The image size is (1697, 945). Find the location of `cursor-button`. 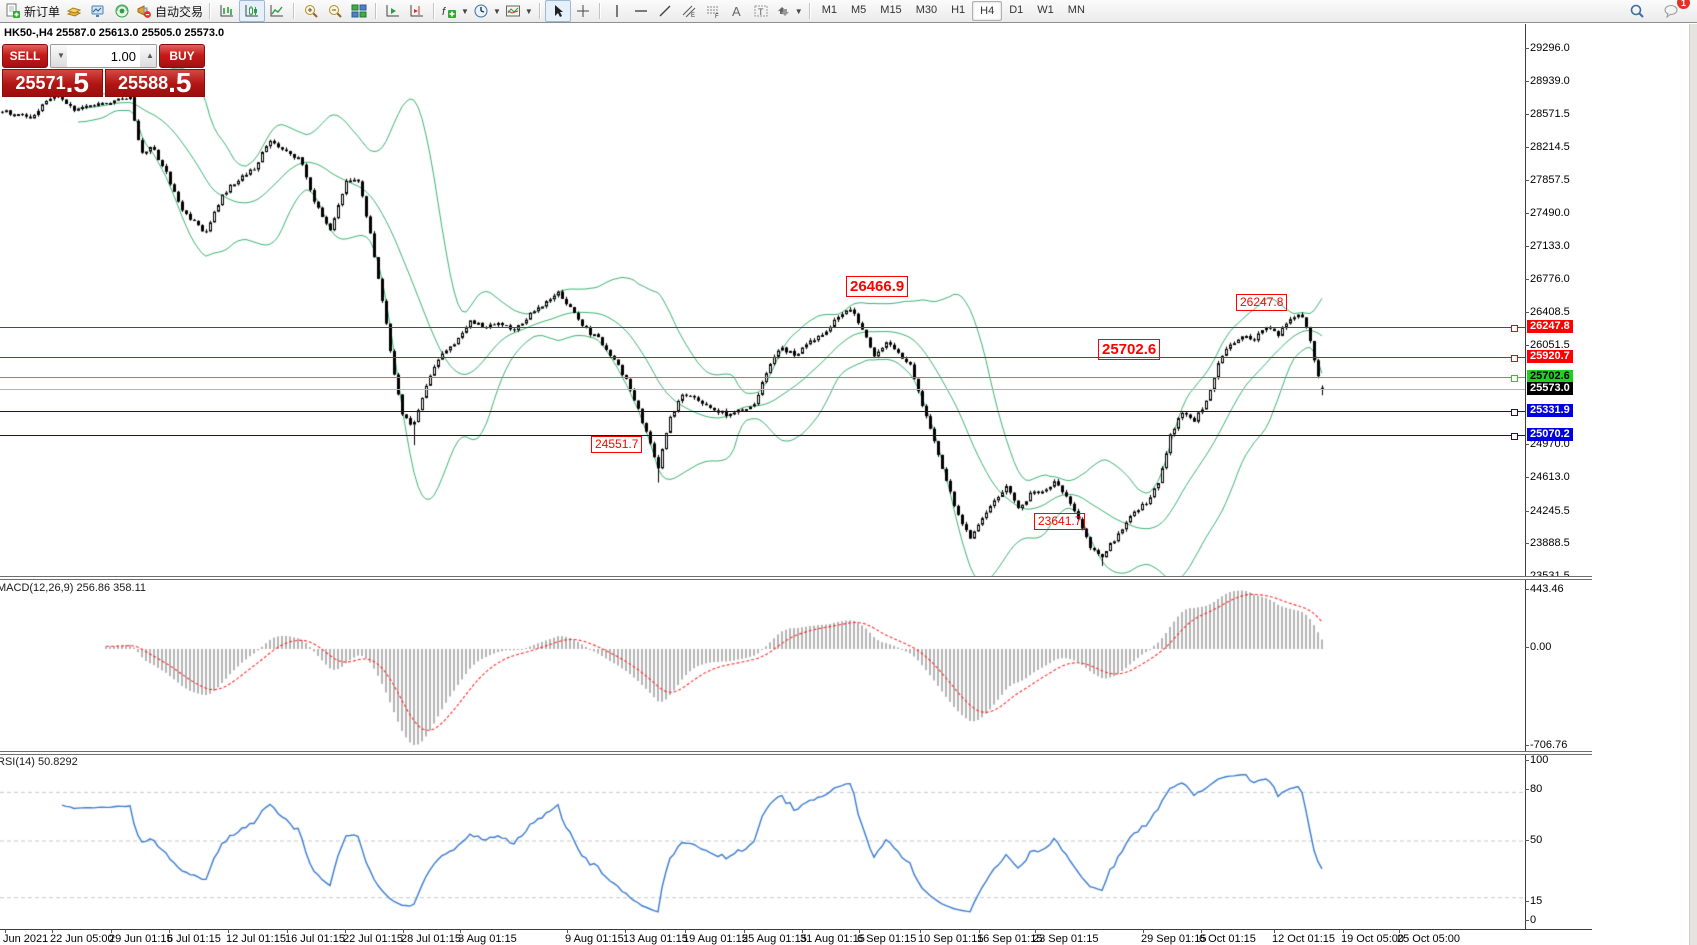

cursor-button is located at coordinates (557, 11).